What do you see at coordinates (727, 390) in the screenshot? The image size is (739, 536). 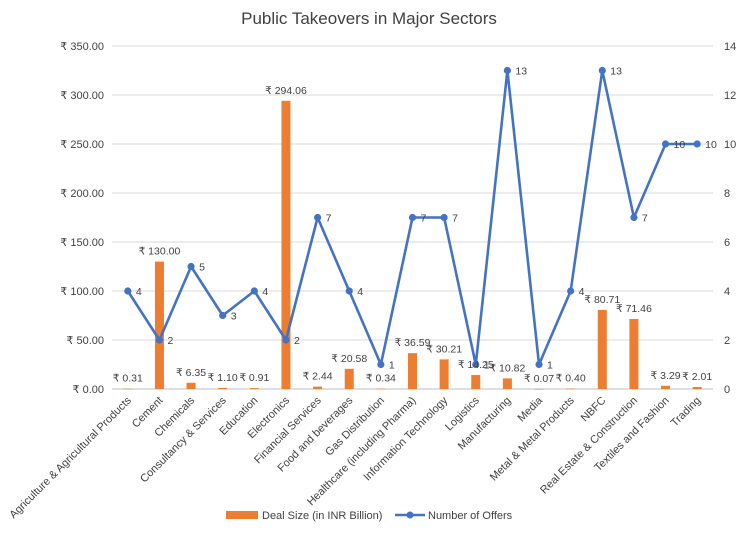 I see `right-axis-tick-label: 0` at bounding box center [727, 390].